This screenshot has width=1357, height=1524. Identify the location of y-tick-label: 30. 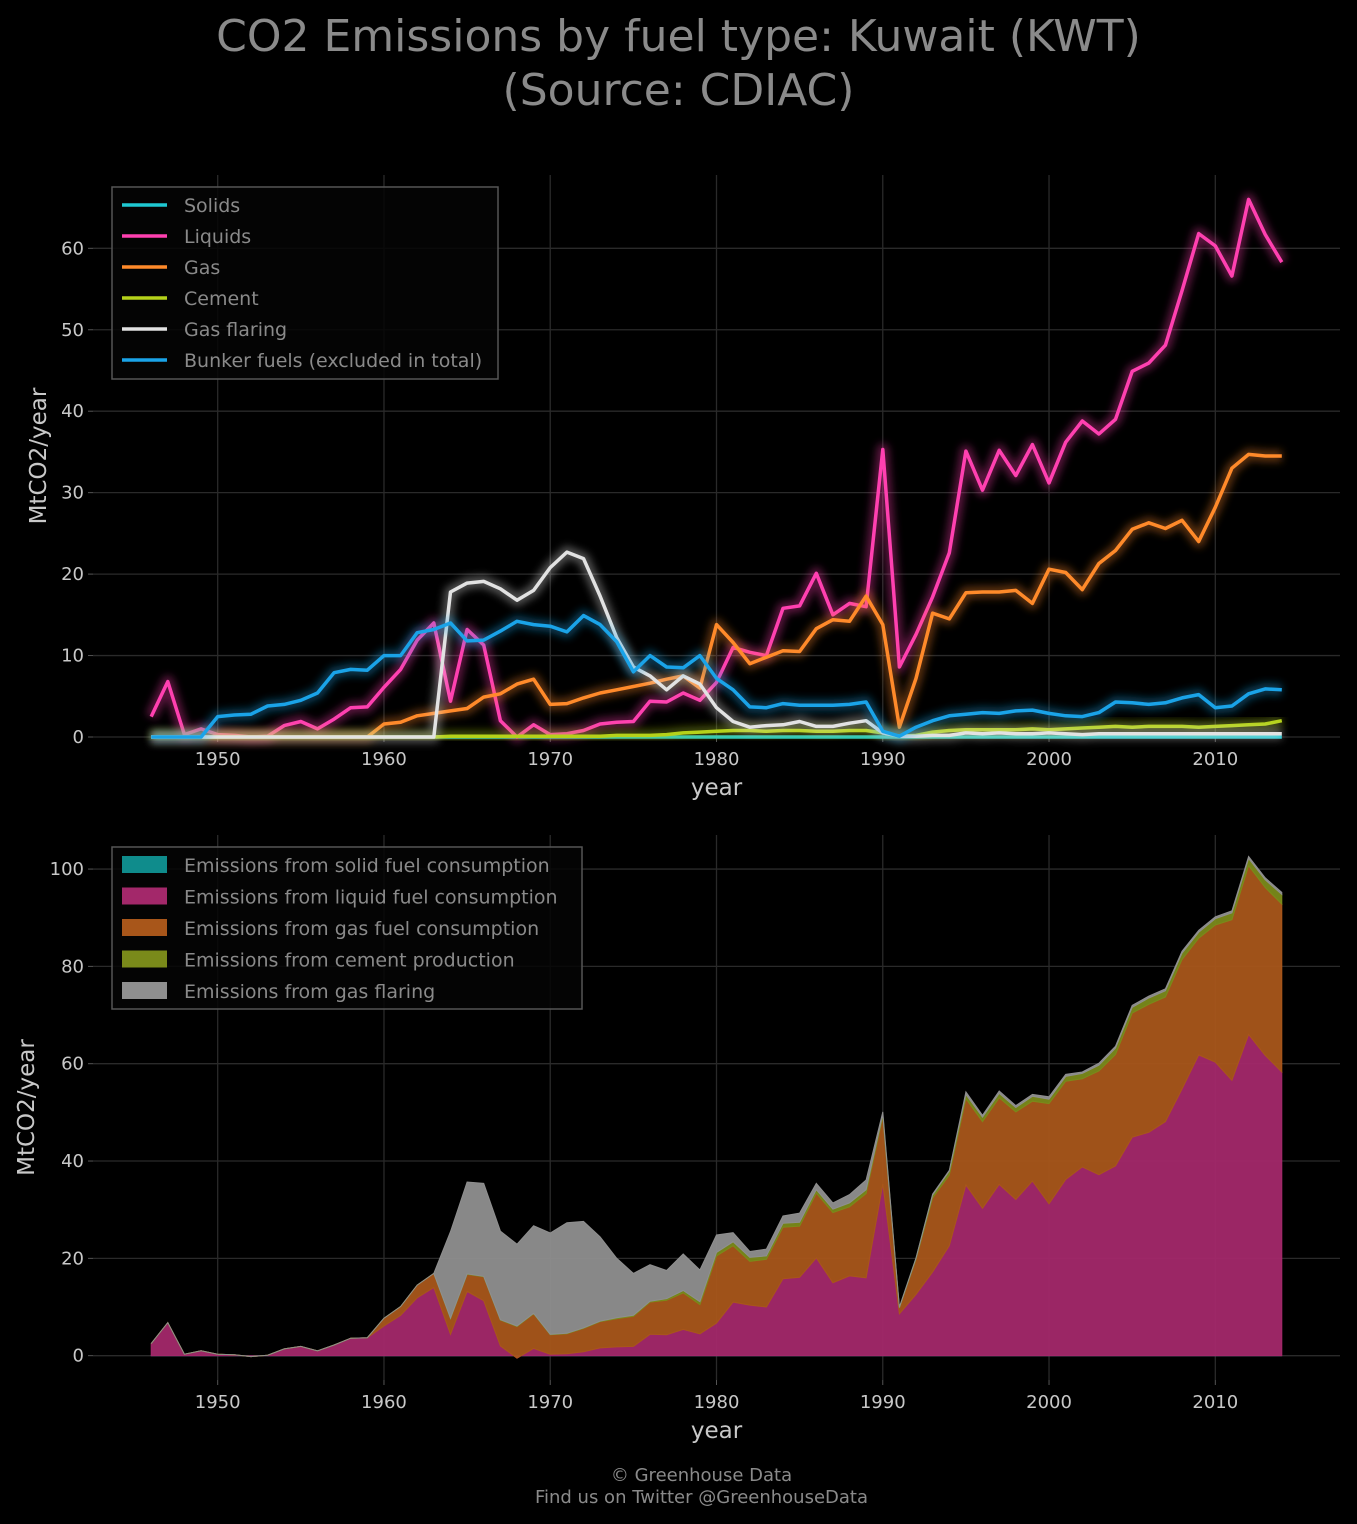
(72, 493).